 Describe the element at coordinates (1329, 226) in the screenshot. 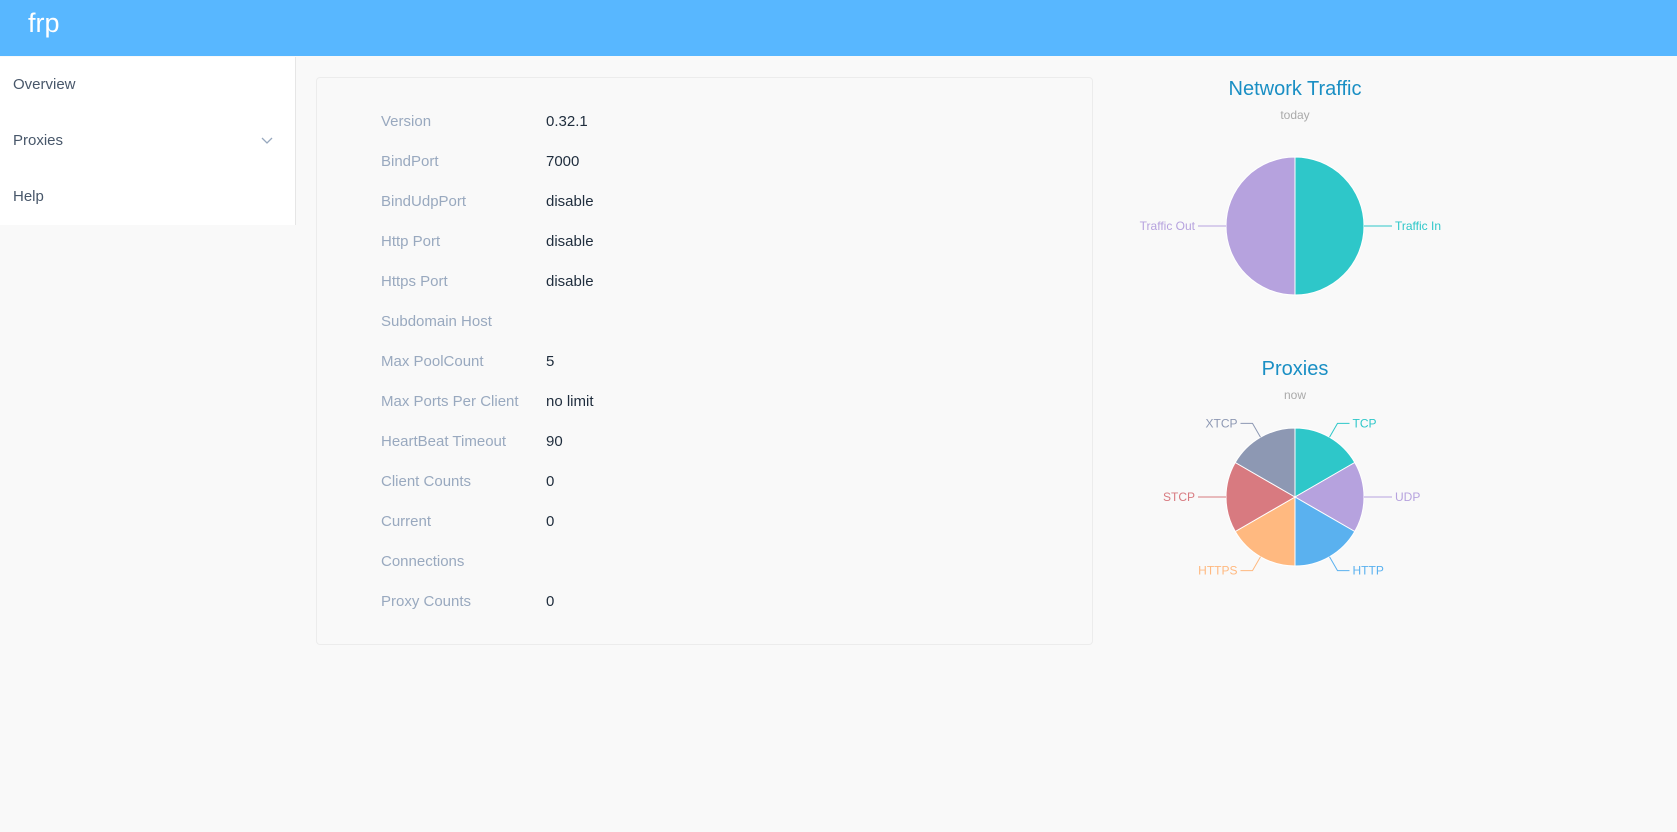

I see `pie-slice-traffic-in` at that location.